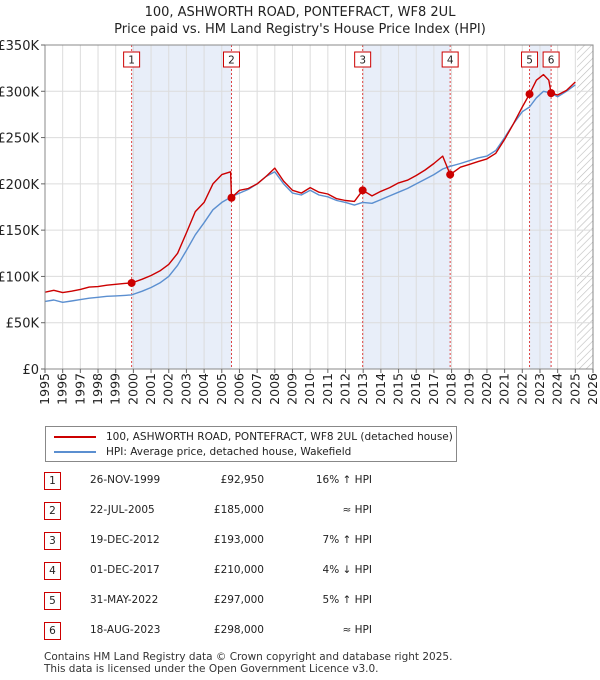  What do you see at coordinates (557, 389) in the screenshot?
I see `x-tick-label: 2024` at bounding box center [557, 389].